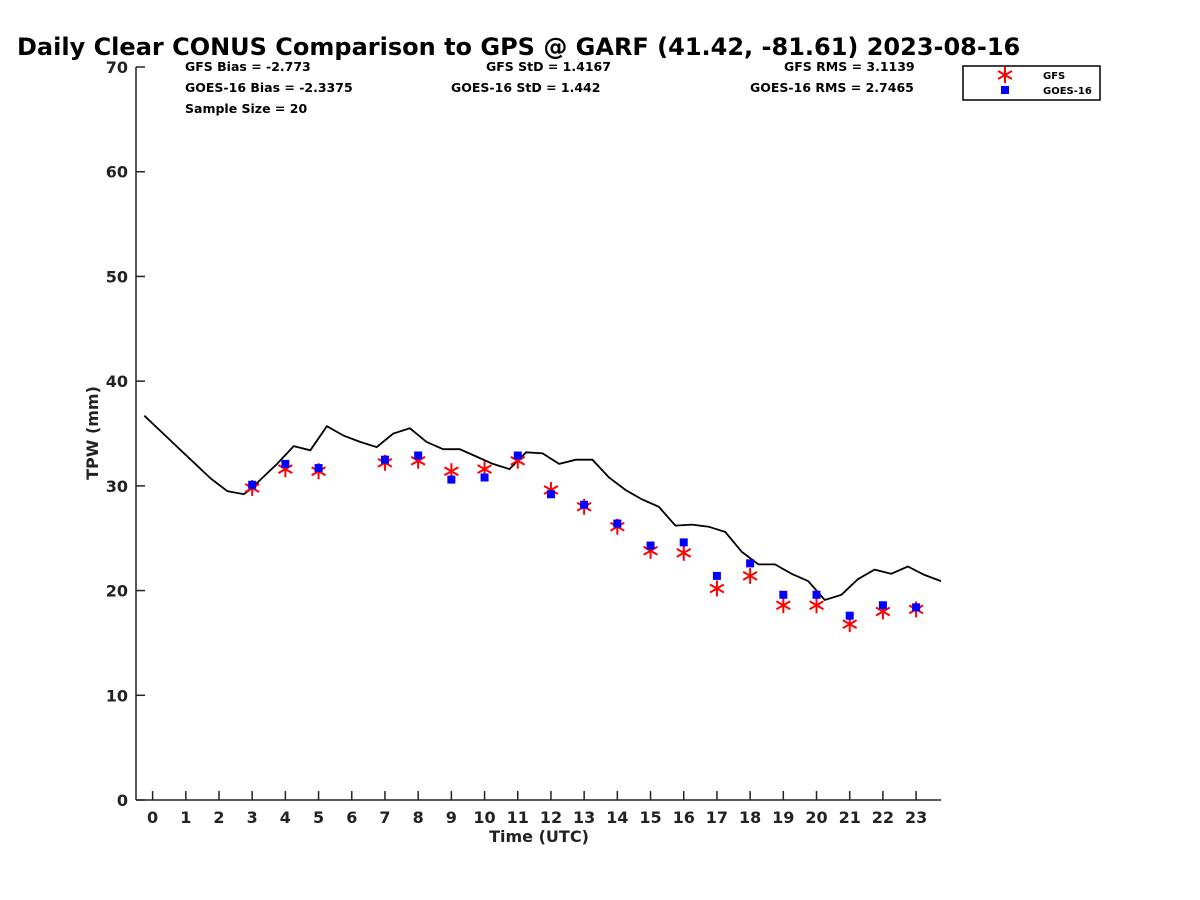 This screenshot has height=900, width=1200. I want to click on x-tick-label: 21, so click(850, 817).